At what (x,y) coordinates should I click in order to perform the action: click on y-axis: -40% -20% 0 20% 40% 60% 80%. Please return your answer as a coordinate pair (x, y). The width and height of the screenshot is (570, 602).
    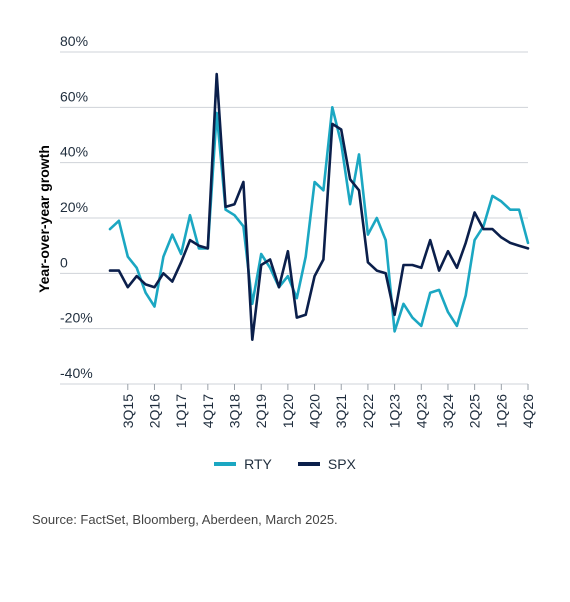
    Looking at the image, I should click on (76, 207).